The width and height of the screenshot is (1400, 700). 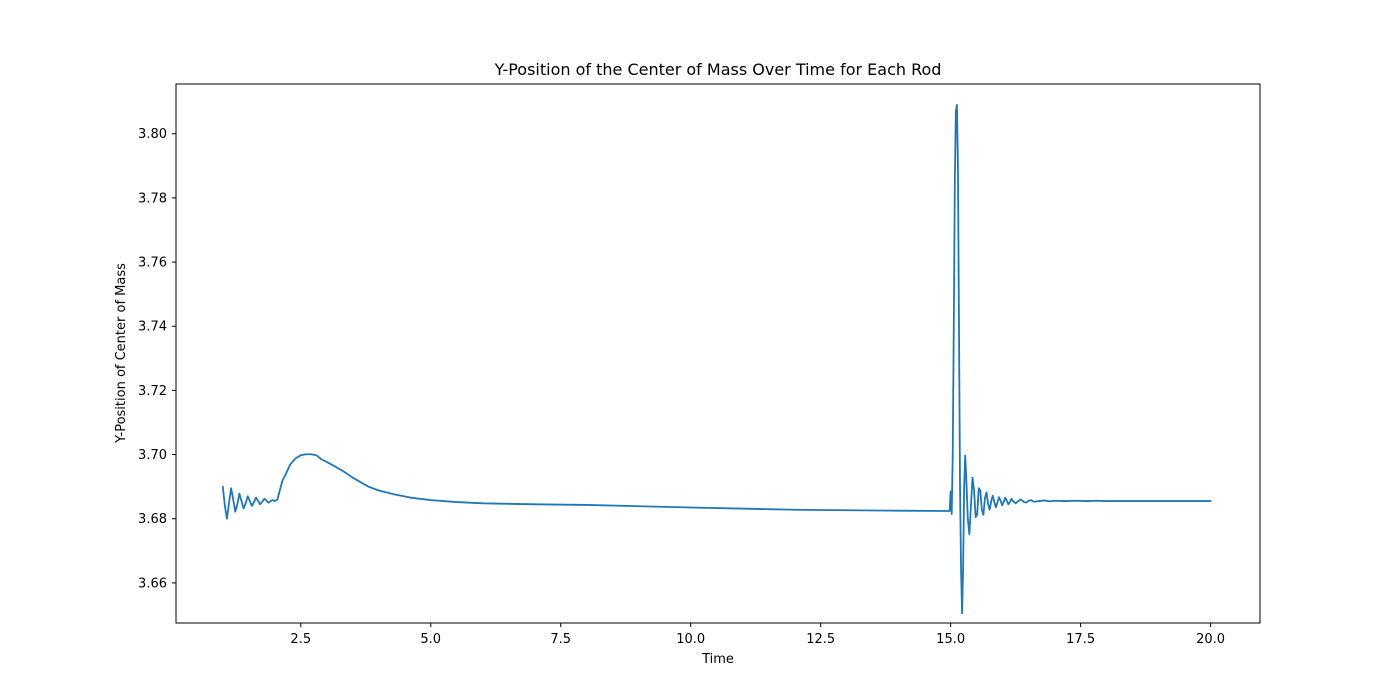 What do you see at coordinates (690, 639) in the screenshot?
I see `x-tick-label: 10.0` at bounding box center [690, 639].